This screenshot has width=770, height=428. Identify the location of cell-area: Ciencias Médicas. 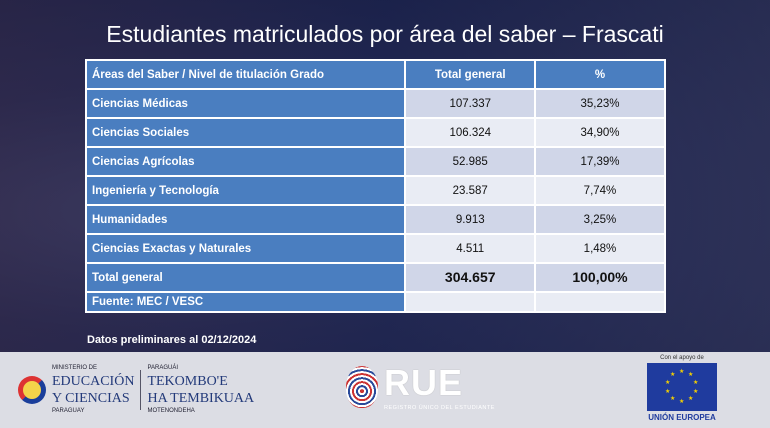
(245, 103).